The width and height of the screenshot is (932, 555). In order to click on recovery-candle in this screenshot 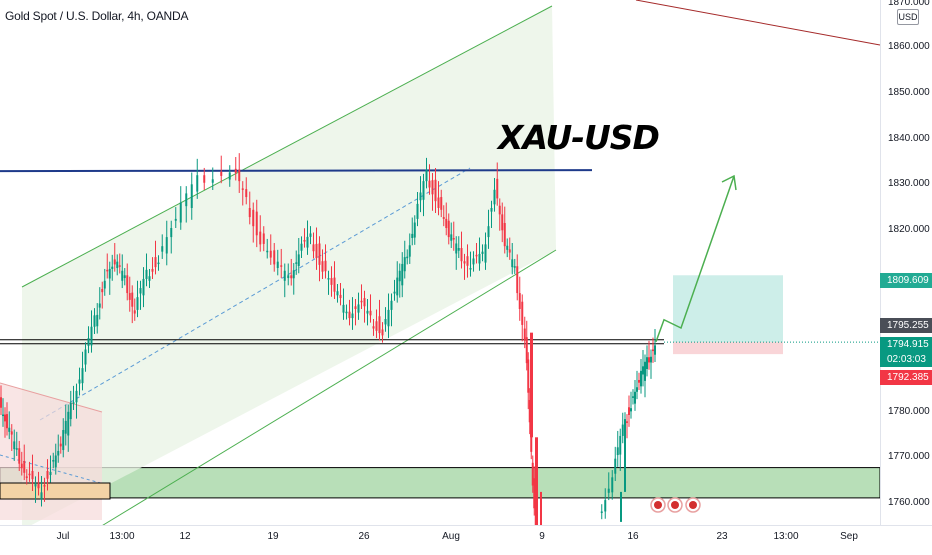, I will do `click(621, 506)`.